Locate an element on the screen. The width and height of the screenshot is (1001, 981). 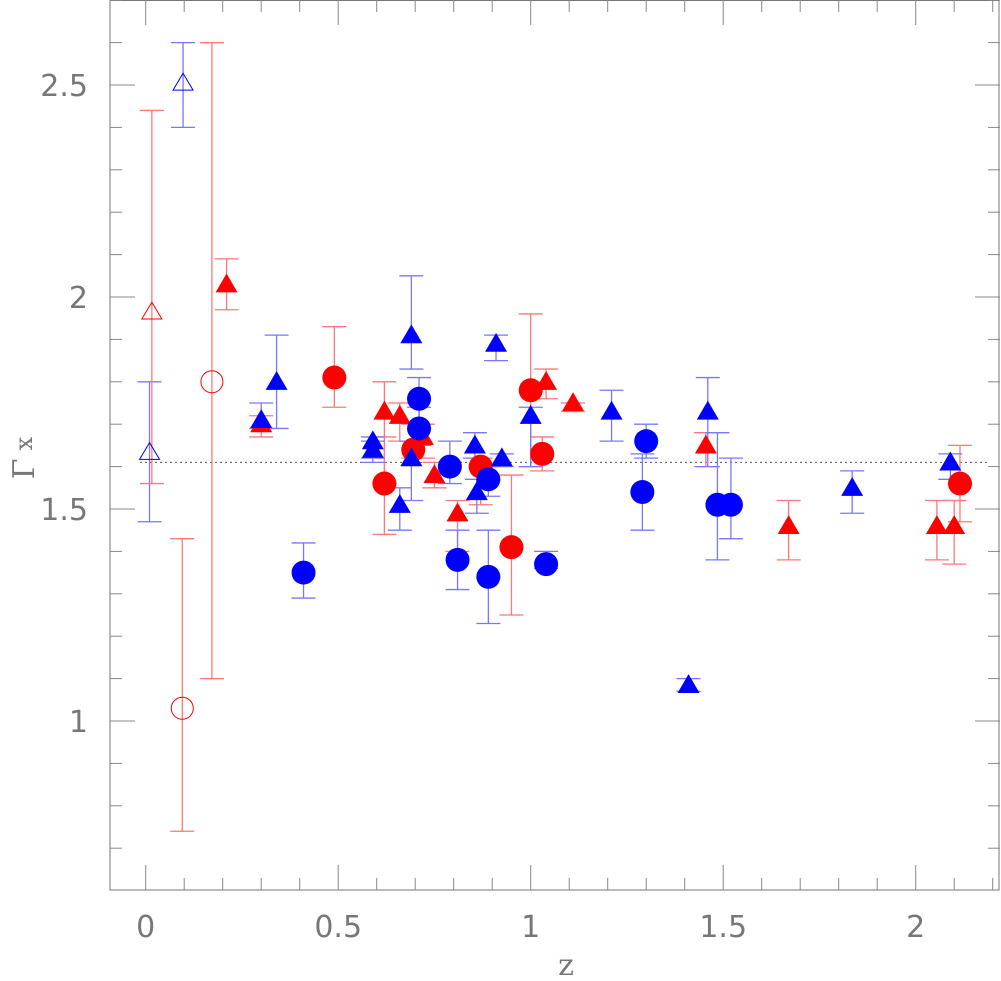
x-tick-label: 2 is located at coordinates (915, 927).